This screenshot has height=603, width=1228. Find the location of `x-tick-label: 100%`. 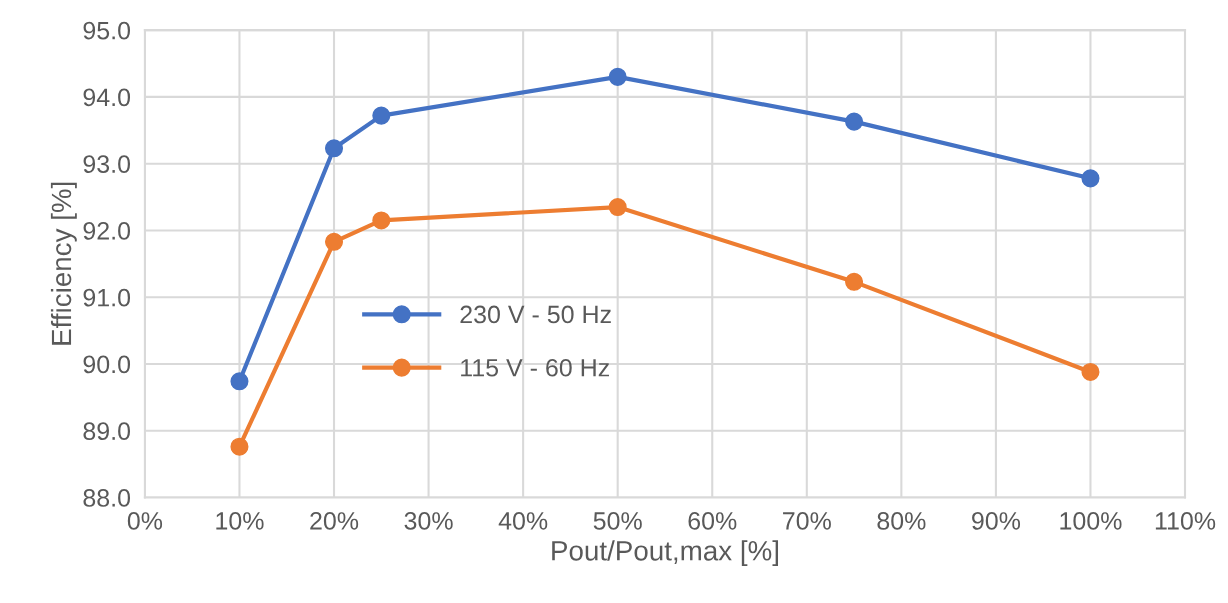

x-tick-label: 100% is located at coordinates (1091, 521).